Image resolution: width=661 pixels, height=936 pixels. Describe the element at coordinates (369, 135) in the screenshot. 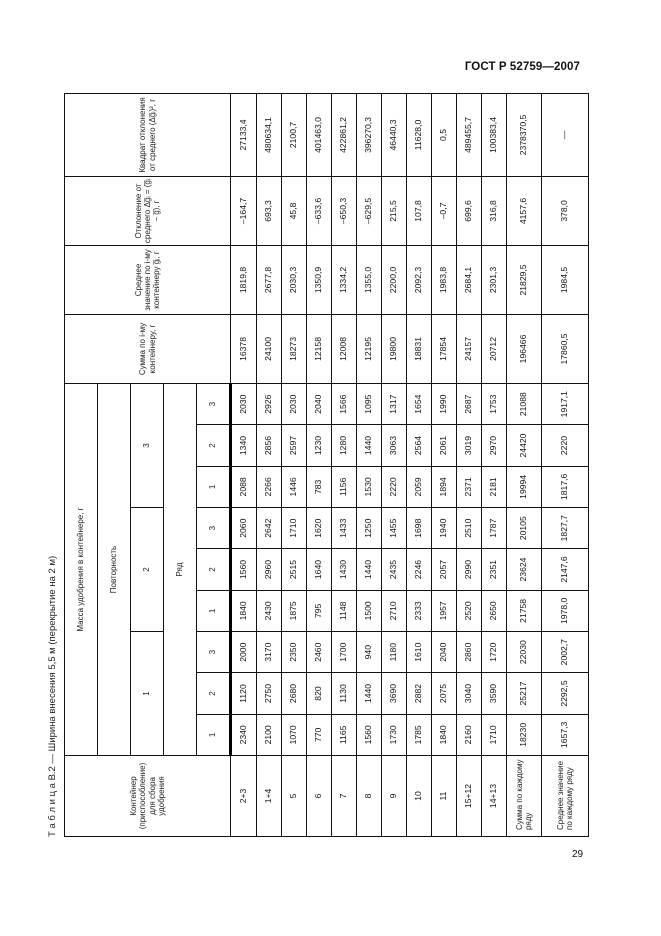

I see `square-cell: 396270,3` at that location.